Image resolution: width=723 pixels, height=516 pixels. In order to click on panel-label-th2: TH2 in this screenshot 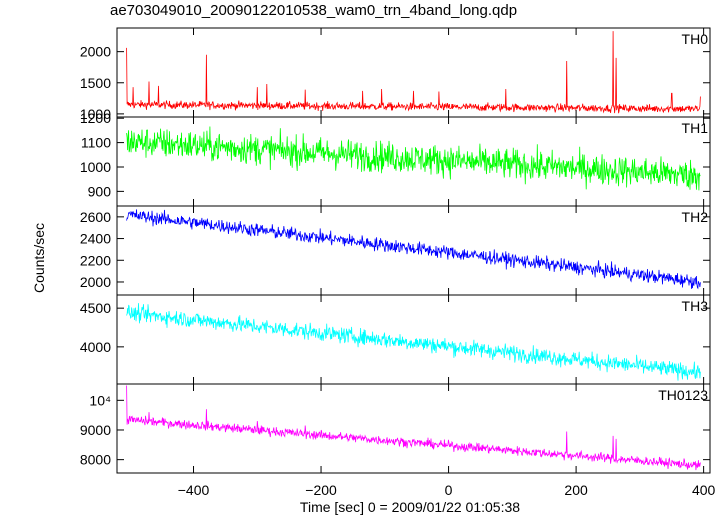, I will do `click(695, 217)`.